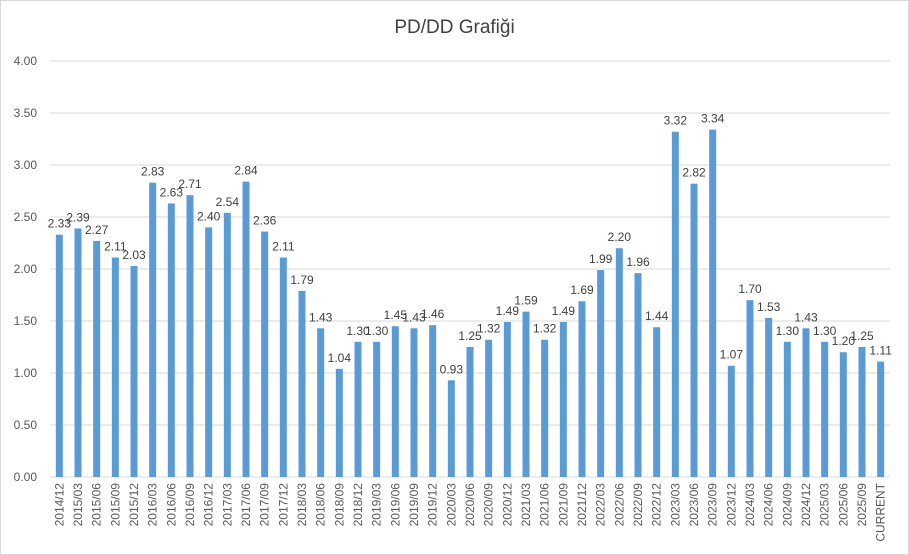 The height and width of the screenshot is (555, 909). Describe the element at coordinates (433, 314) in the screenshot. I see `data-label: 1.46` at that location.